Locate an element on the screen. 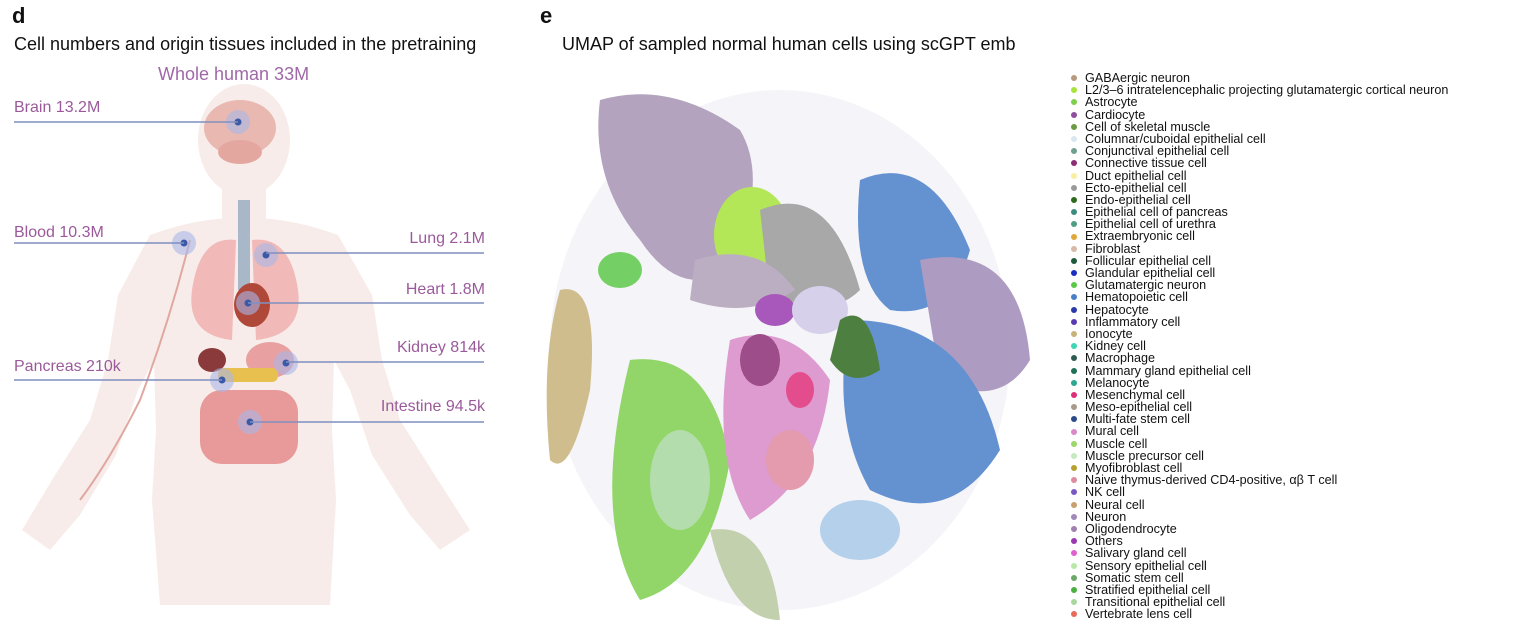 The width and height of the screenshot is (1525, 635). legend-item: Myofibroblast cell is located at coordinates (1259, 468).